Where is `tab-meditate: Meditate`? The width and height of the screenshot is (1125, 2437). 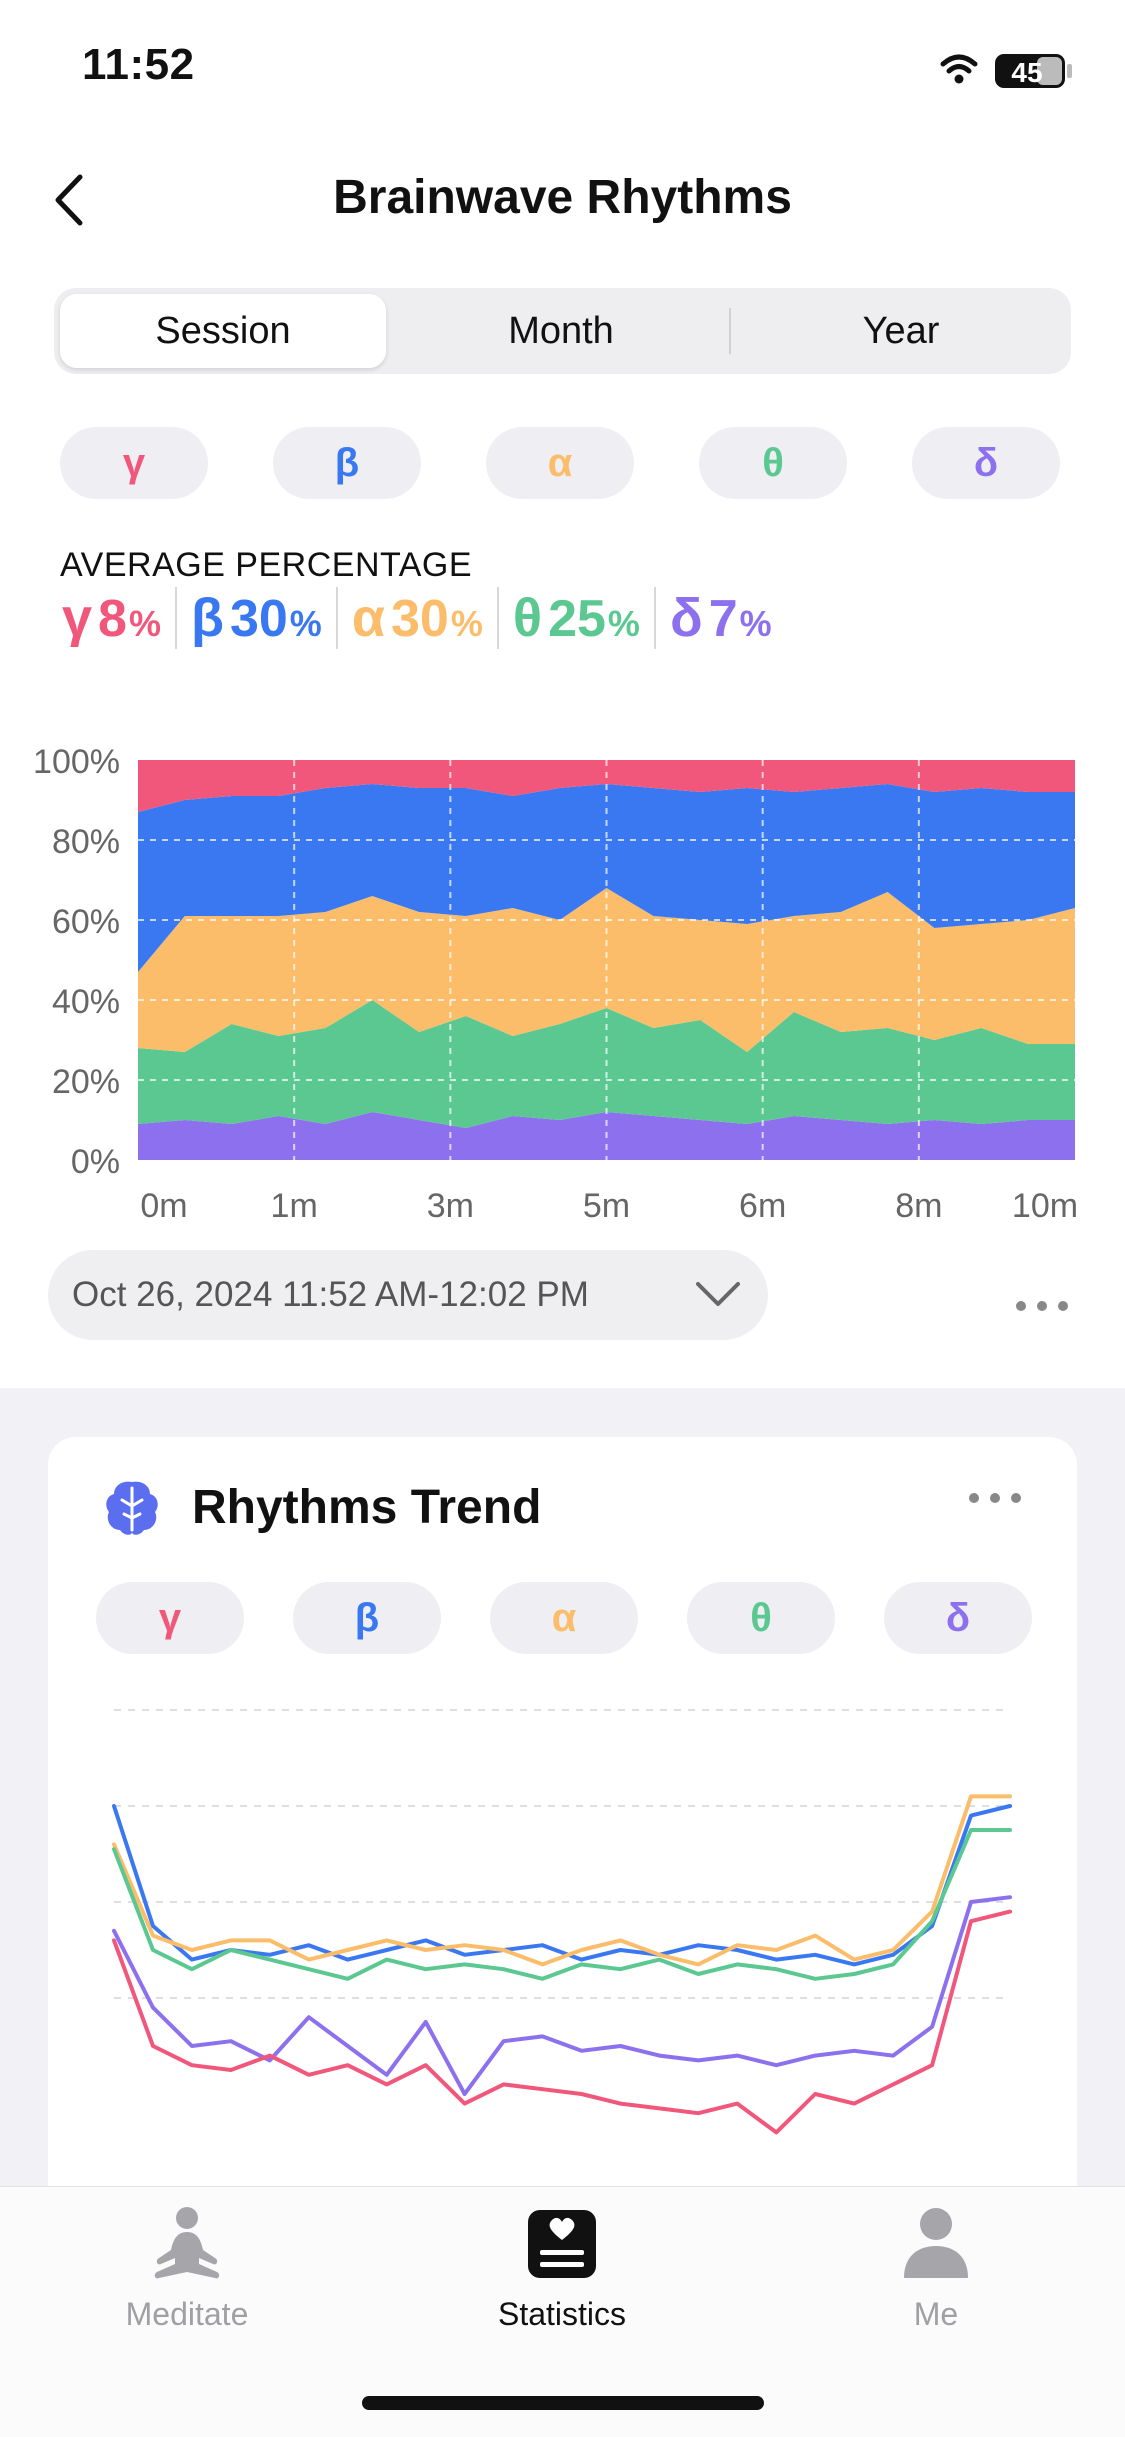 tab-meditate: Meditate is located at coordinates (187, 2269).